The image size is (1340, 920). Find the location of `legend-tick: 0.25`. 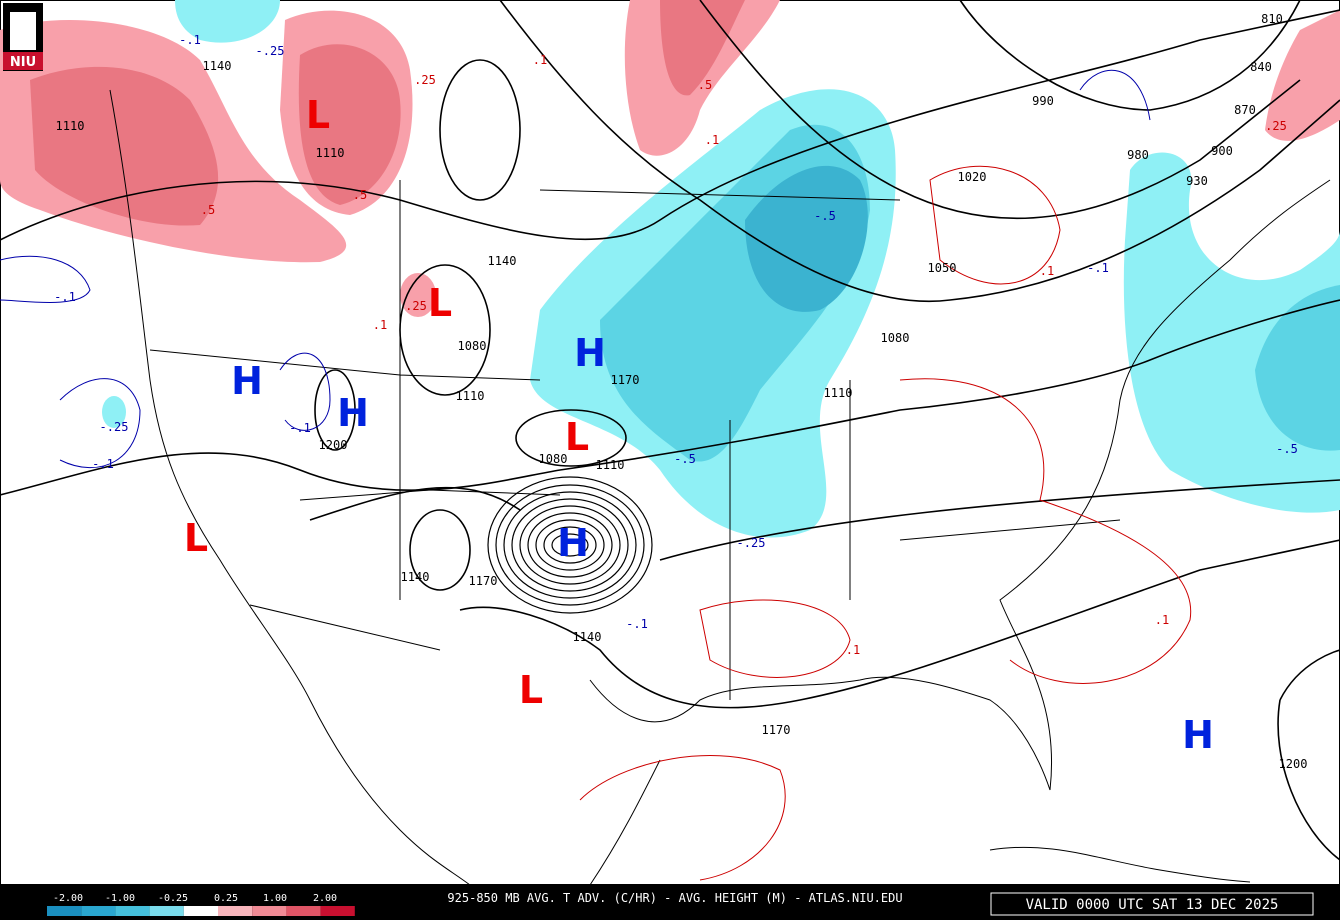

legend-tick: 0.25 is located at coordinates (226, 898).